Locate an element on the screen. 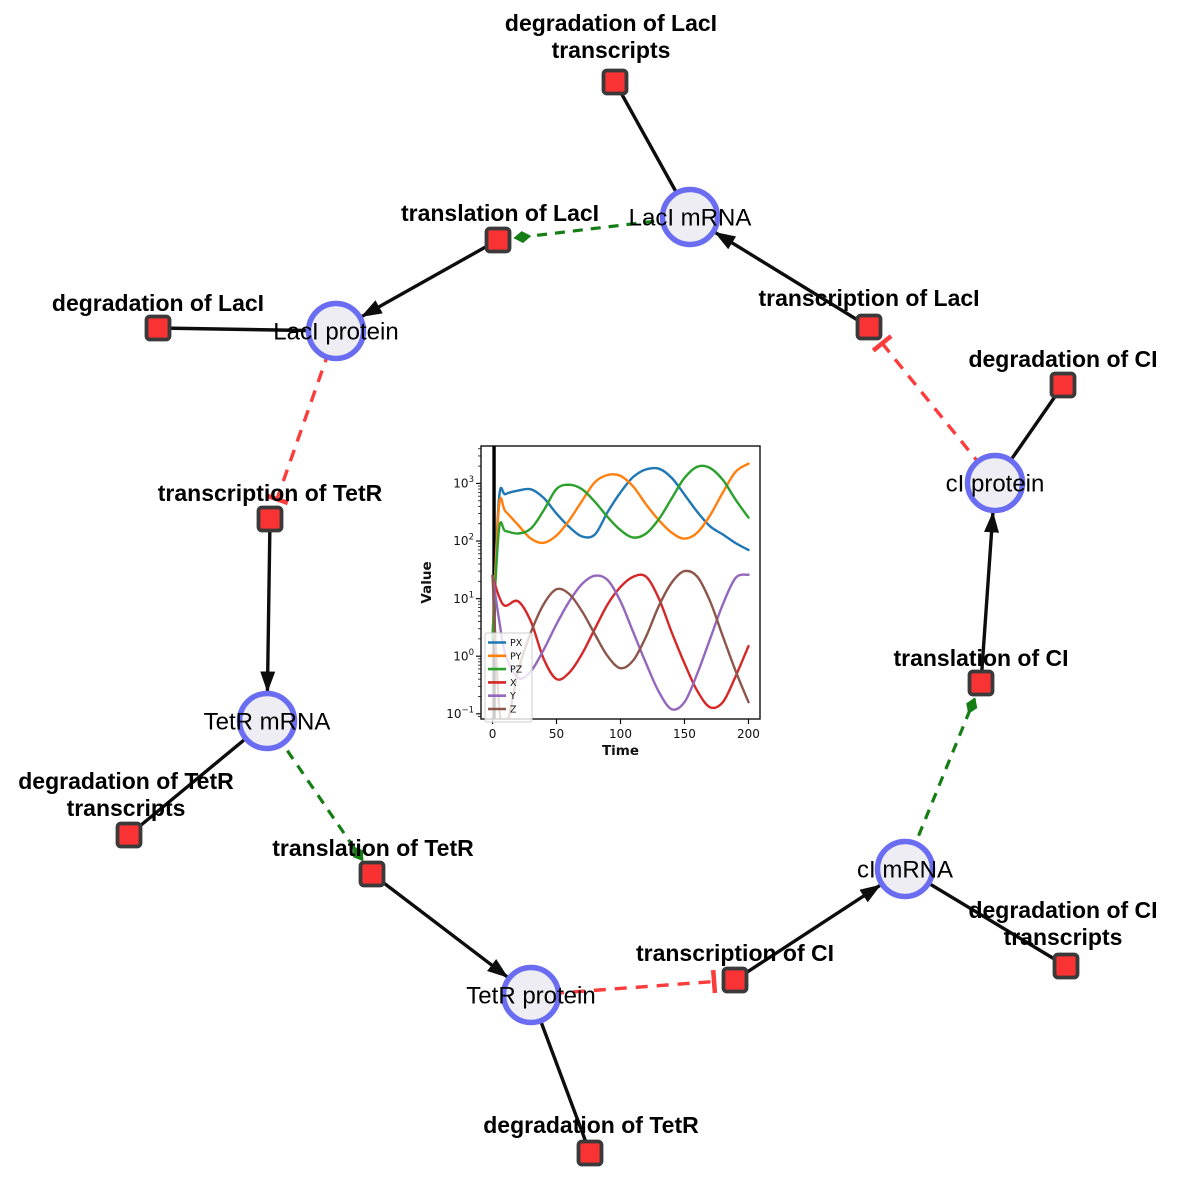  species-node-laci-protein is located at coordinates (336, 331).